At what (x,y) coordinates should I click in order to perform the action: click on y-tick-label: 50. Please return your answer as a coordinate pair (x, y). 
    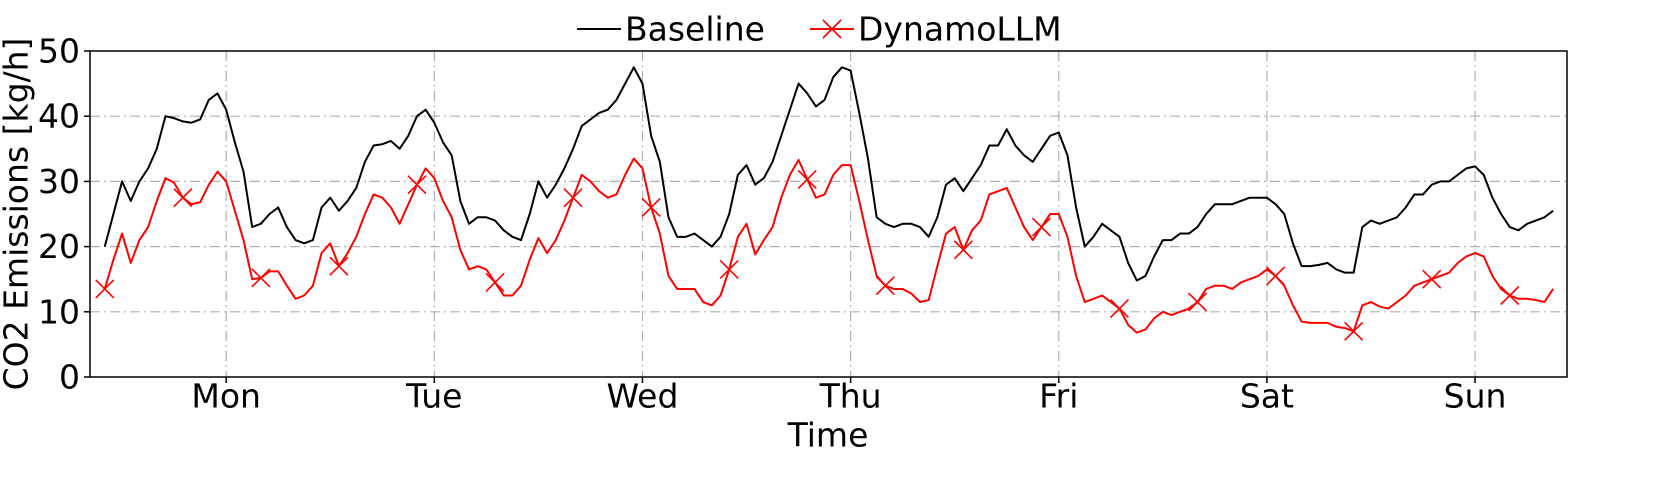
    Looking at the image, I should click on (59, 51).